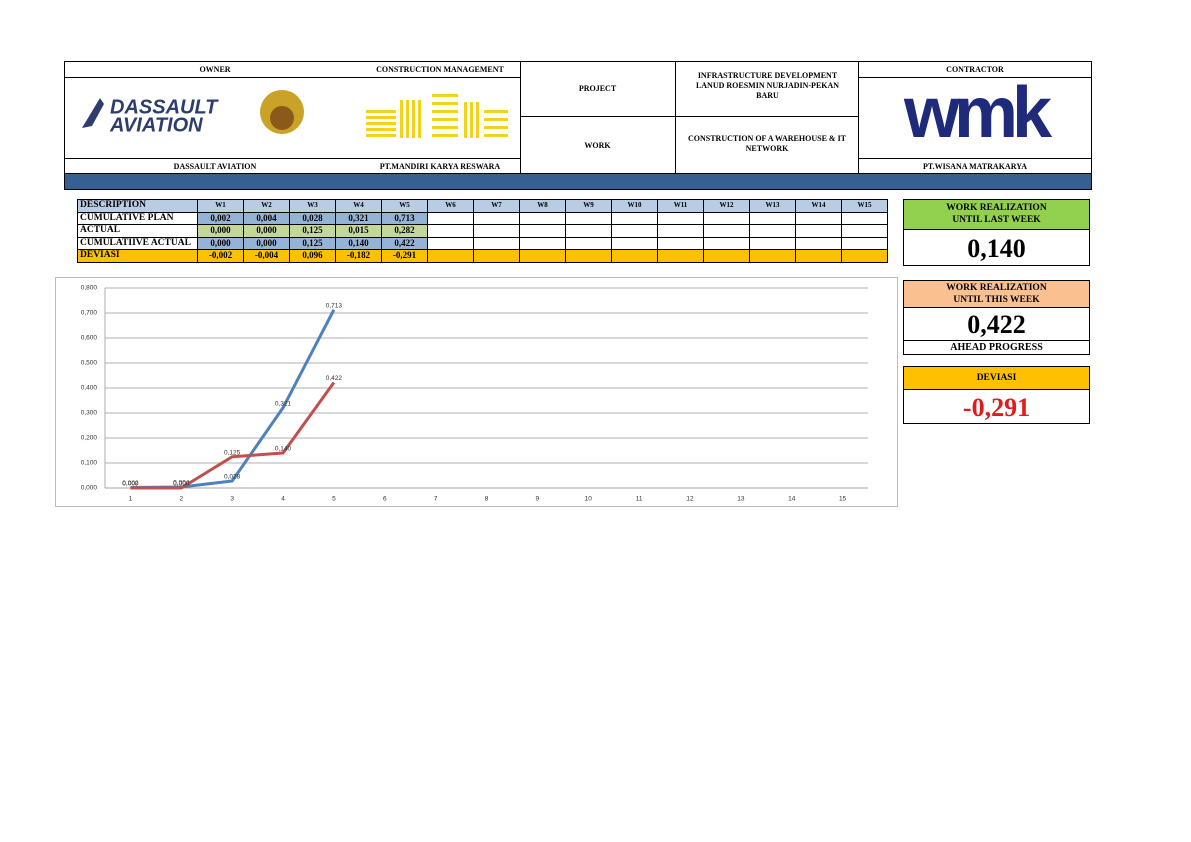 The width and height of the screenshot is (1191, 842). Describe the element at coordinates (437, 116) in the screenshot. I see `cm-logo` at that location.